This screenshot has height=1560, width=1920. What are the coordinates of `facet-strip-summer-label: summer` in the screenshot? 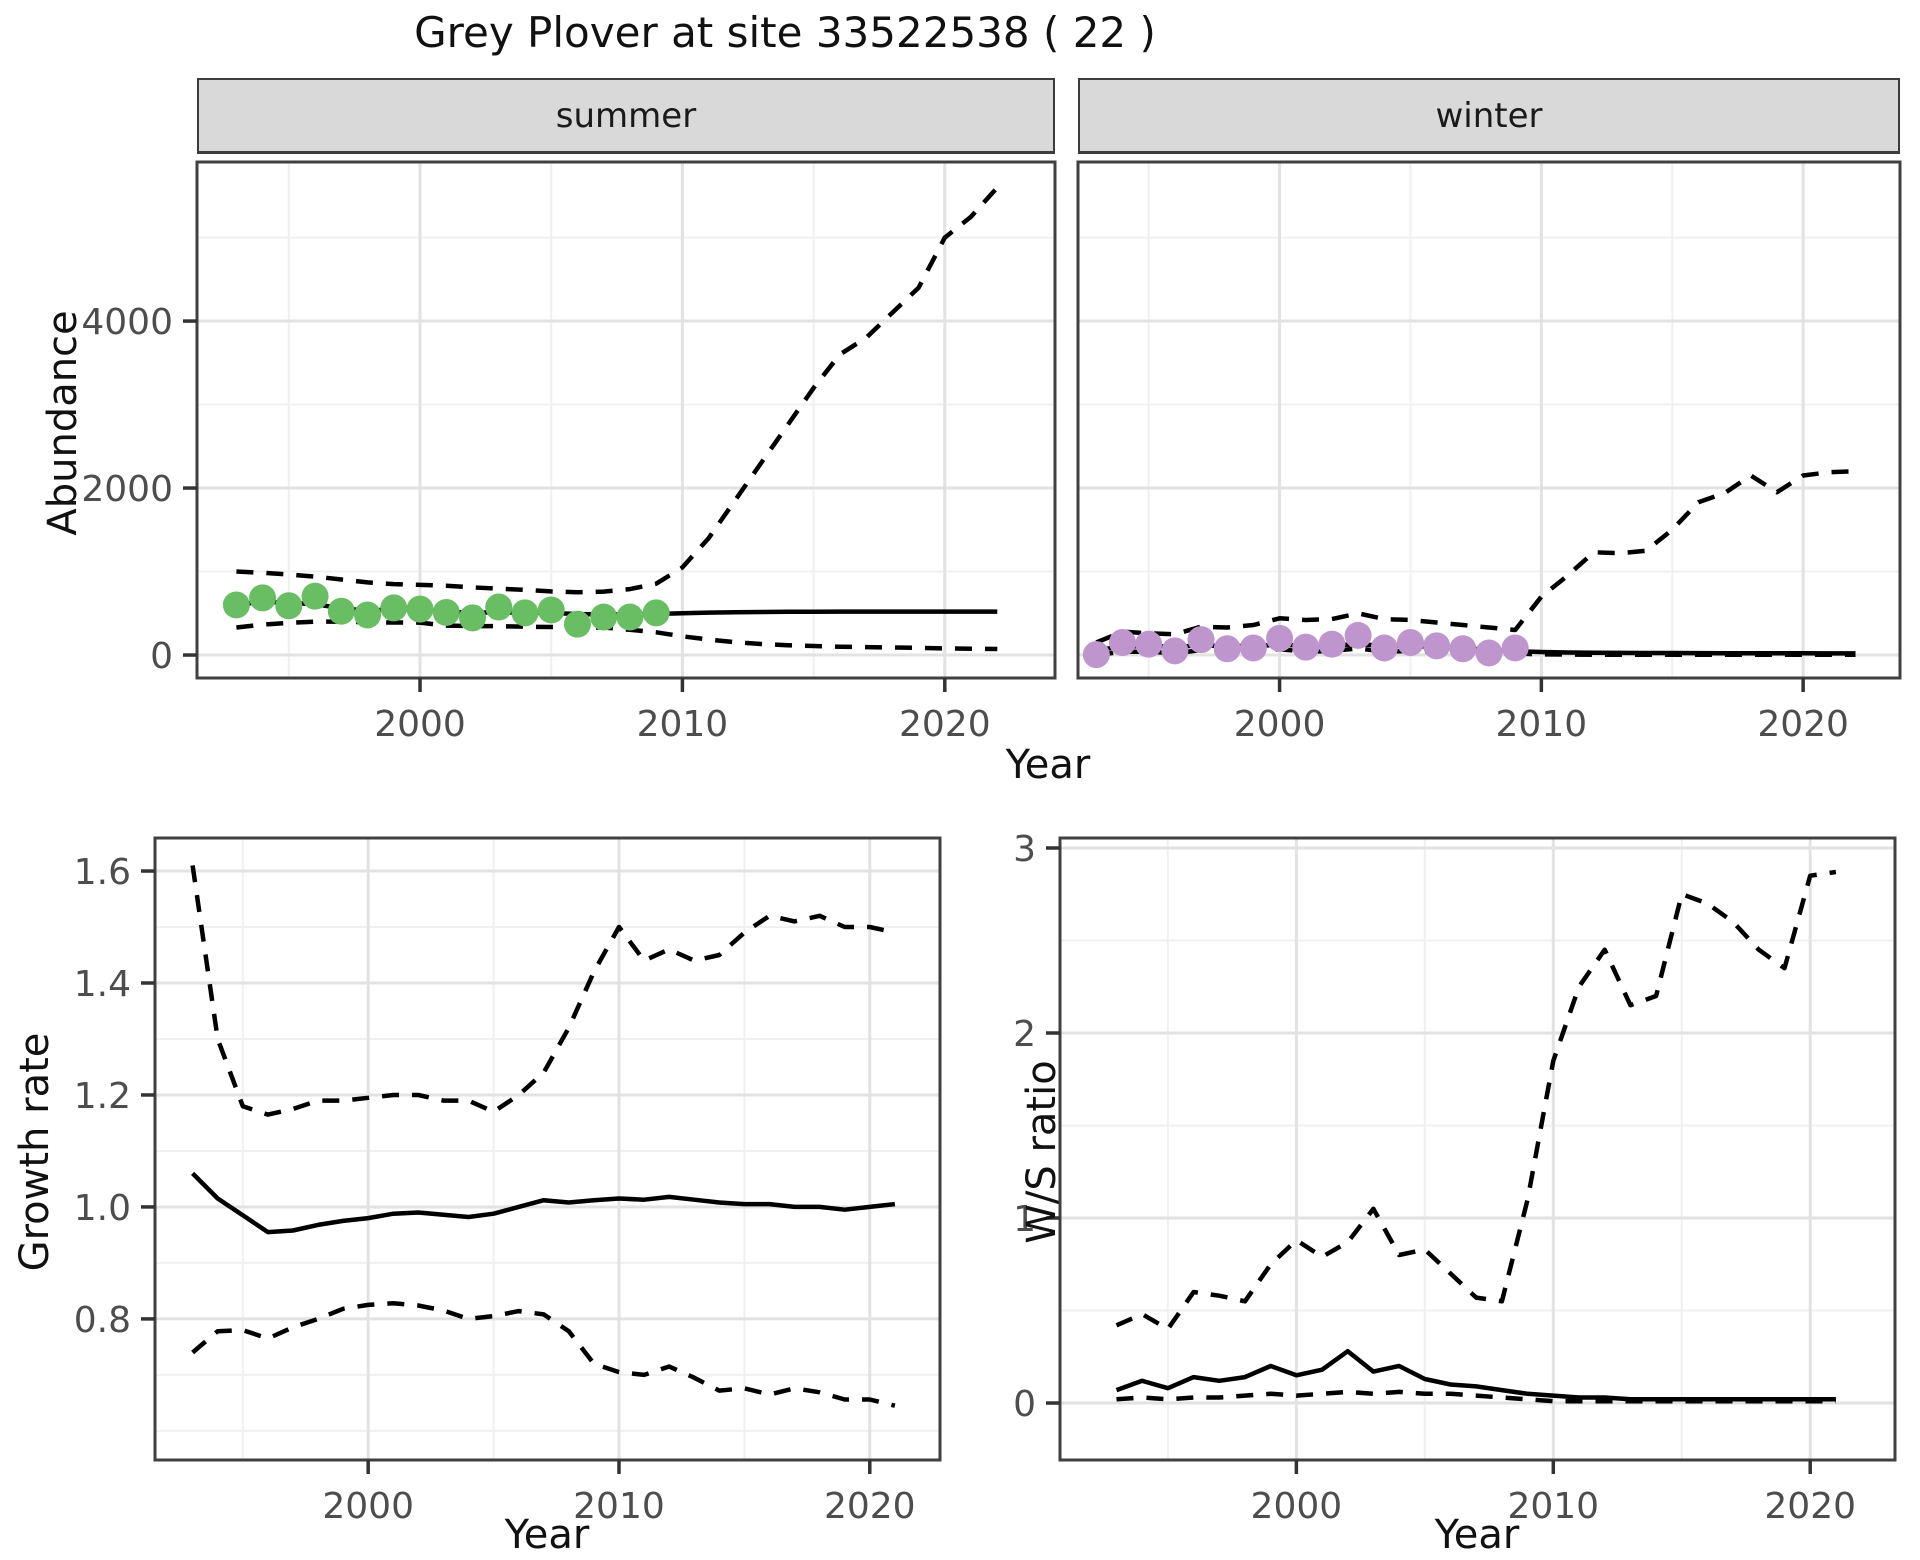 It's located at (626, 115).